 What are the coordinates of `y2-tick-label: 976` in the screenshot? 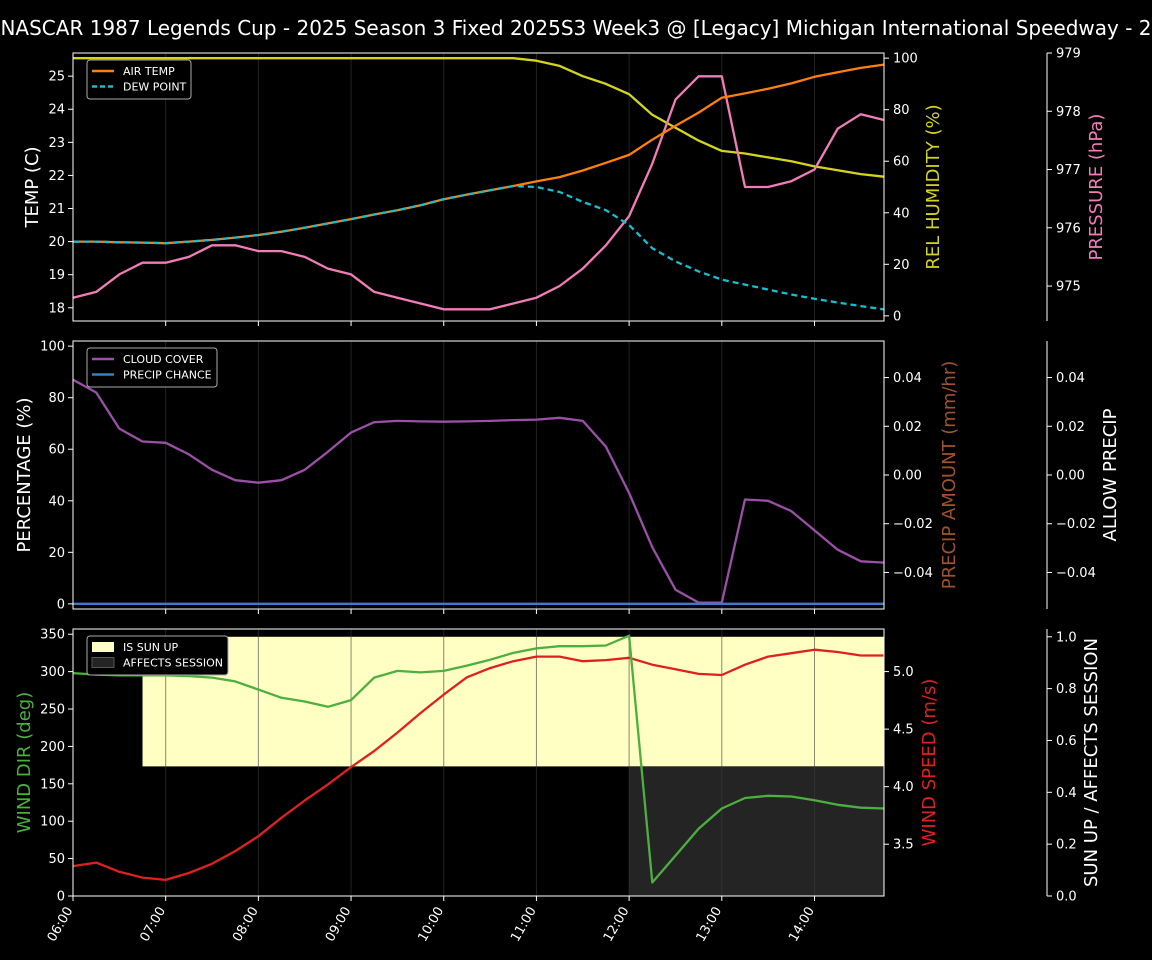 It's located at (1068, 228).